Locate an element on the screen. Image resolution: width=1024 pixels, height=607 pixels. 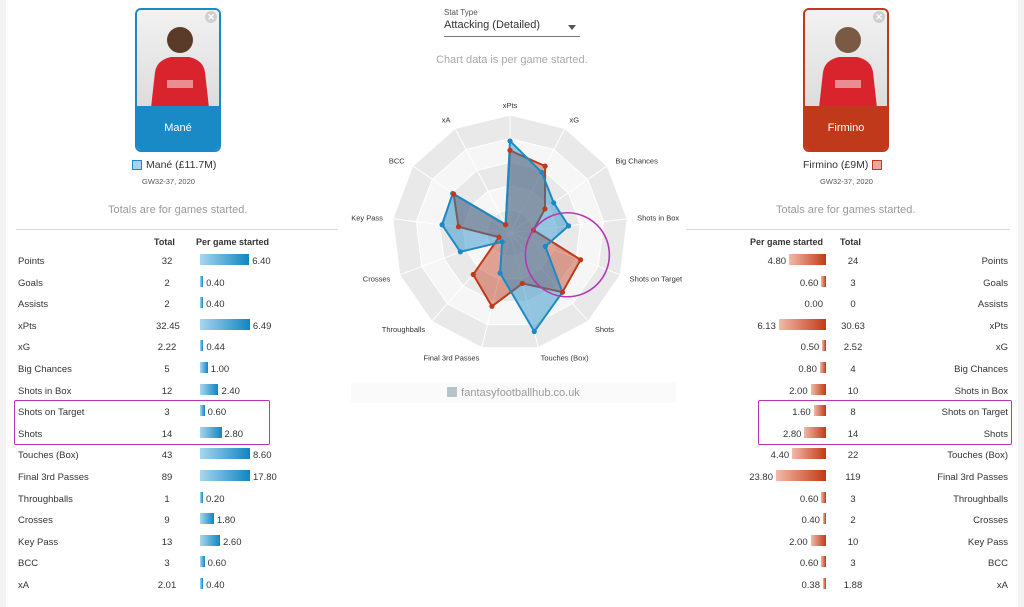
watermark: fantasyfootballhub.co.uk is located at coordinates (513, 393).